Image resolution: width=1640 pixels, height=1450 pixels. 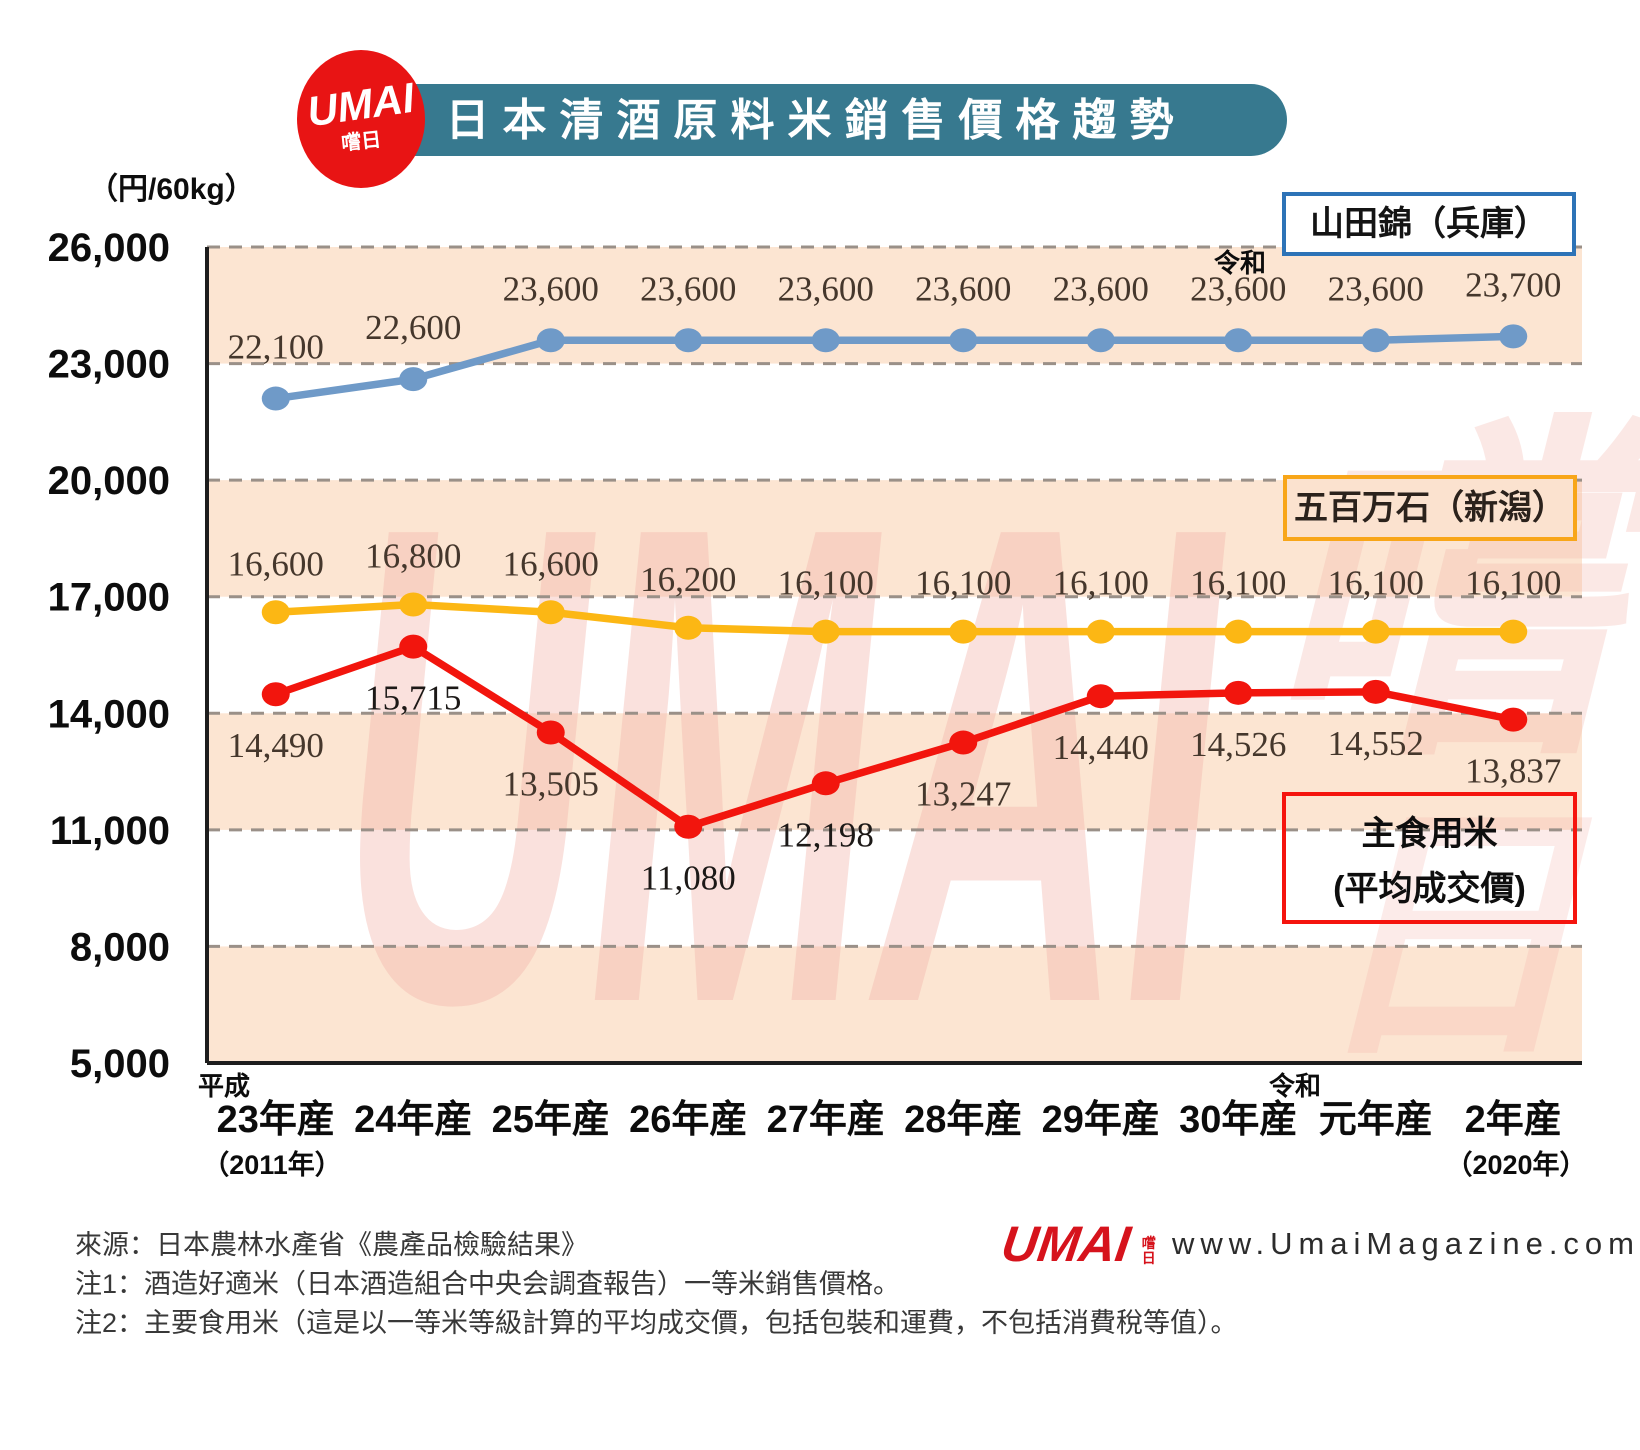 I want to click on y-tick-label: 23,000, so click(x=109, y=365).